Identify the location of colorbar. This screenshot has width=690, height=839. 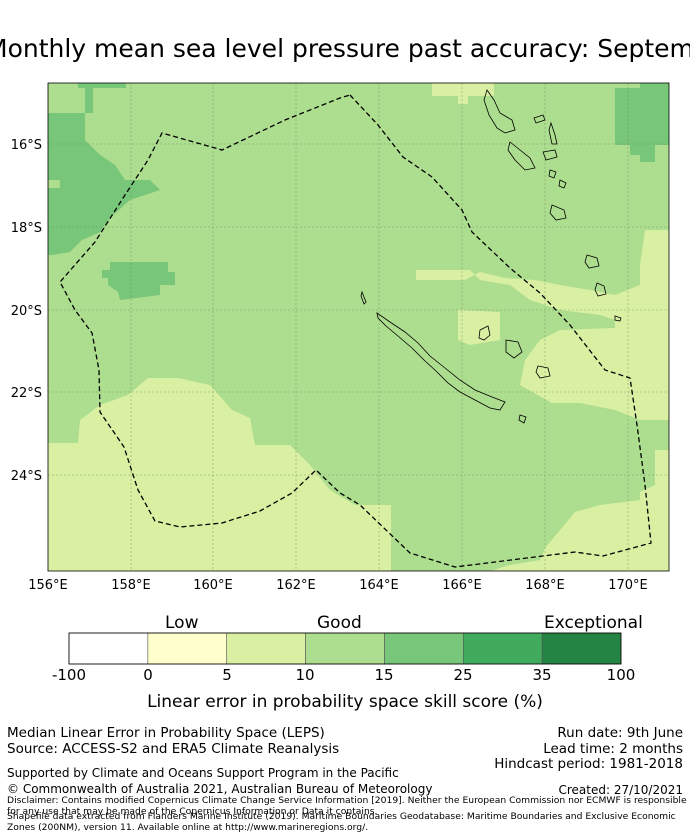
(345, 648).